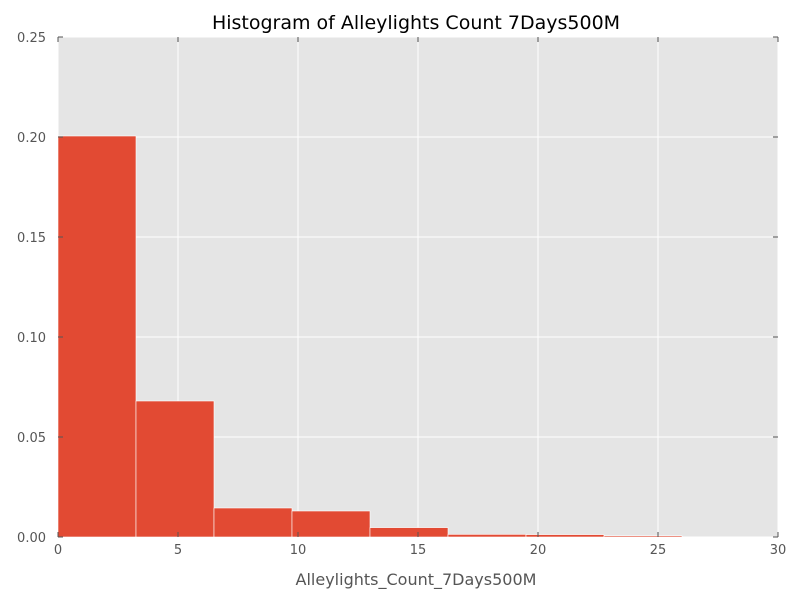  I want to click on x-tick-label-3: 15, so click(418, 550).